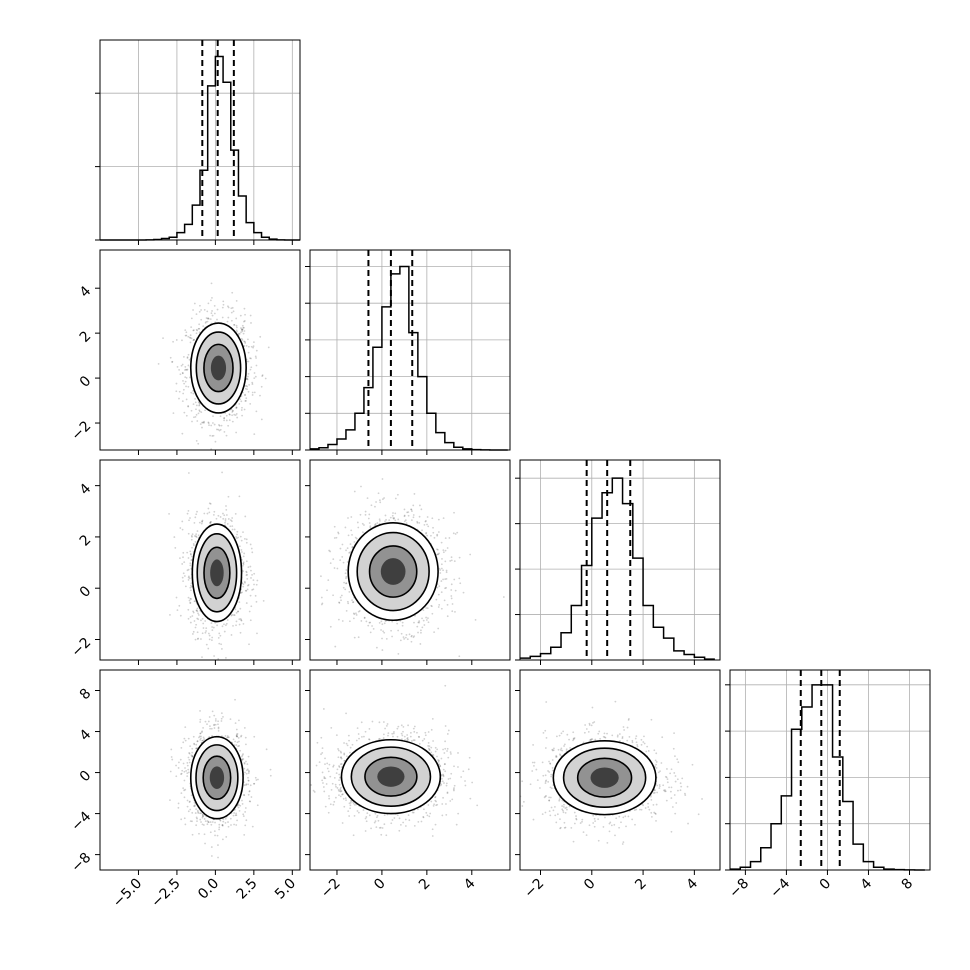 The height and width of the screenshot is (970, 970). What do you see at coordinates (81, 863) in the screenshot?
I see `y-tick-label: −8` at bounding box center [81, 863].